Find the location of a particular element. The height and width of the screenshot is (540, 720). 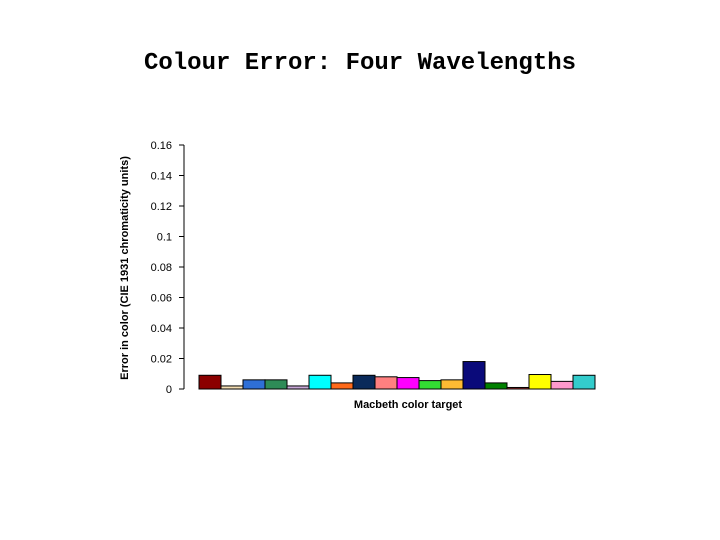

x-axis-label: Macbeth color target is located at coordinates (408, 405).